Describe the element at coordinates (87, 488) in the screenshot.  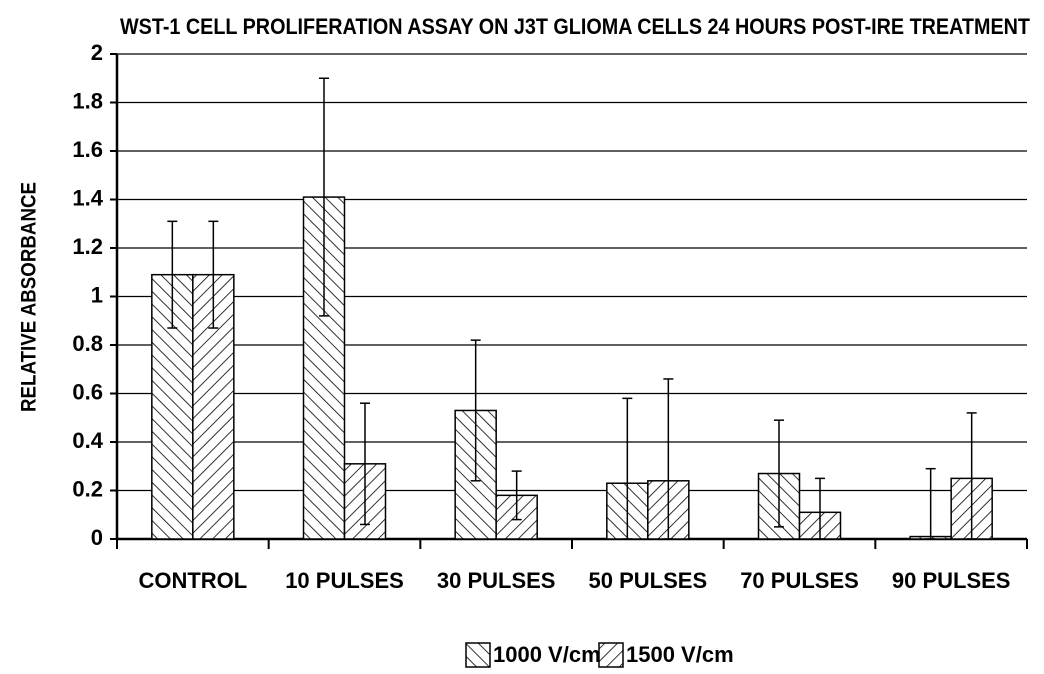
I see `y-tick-label: 0.2` at that location.